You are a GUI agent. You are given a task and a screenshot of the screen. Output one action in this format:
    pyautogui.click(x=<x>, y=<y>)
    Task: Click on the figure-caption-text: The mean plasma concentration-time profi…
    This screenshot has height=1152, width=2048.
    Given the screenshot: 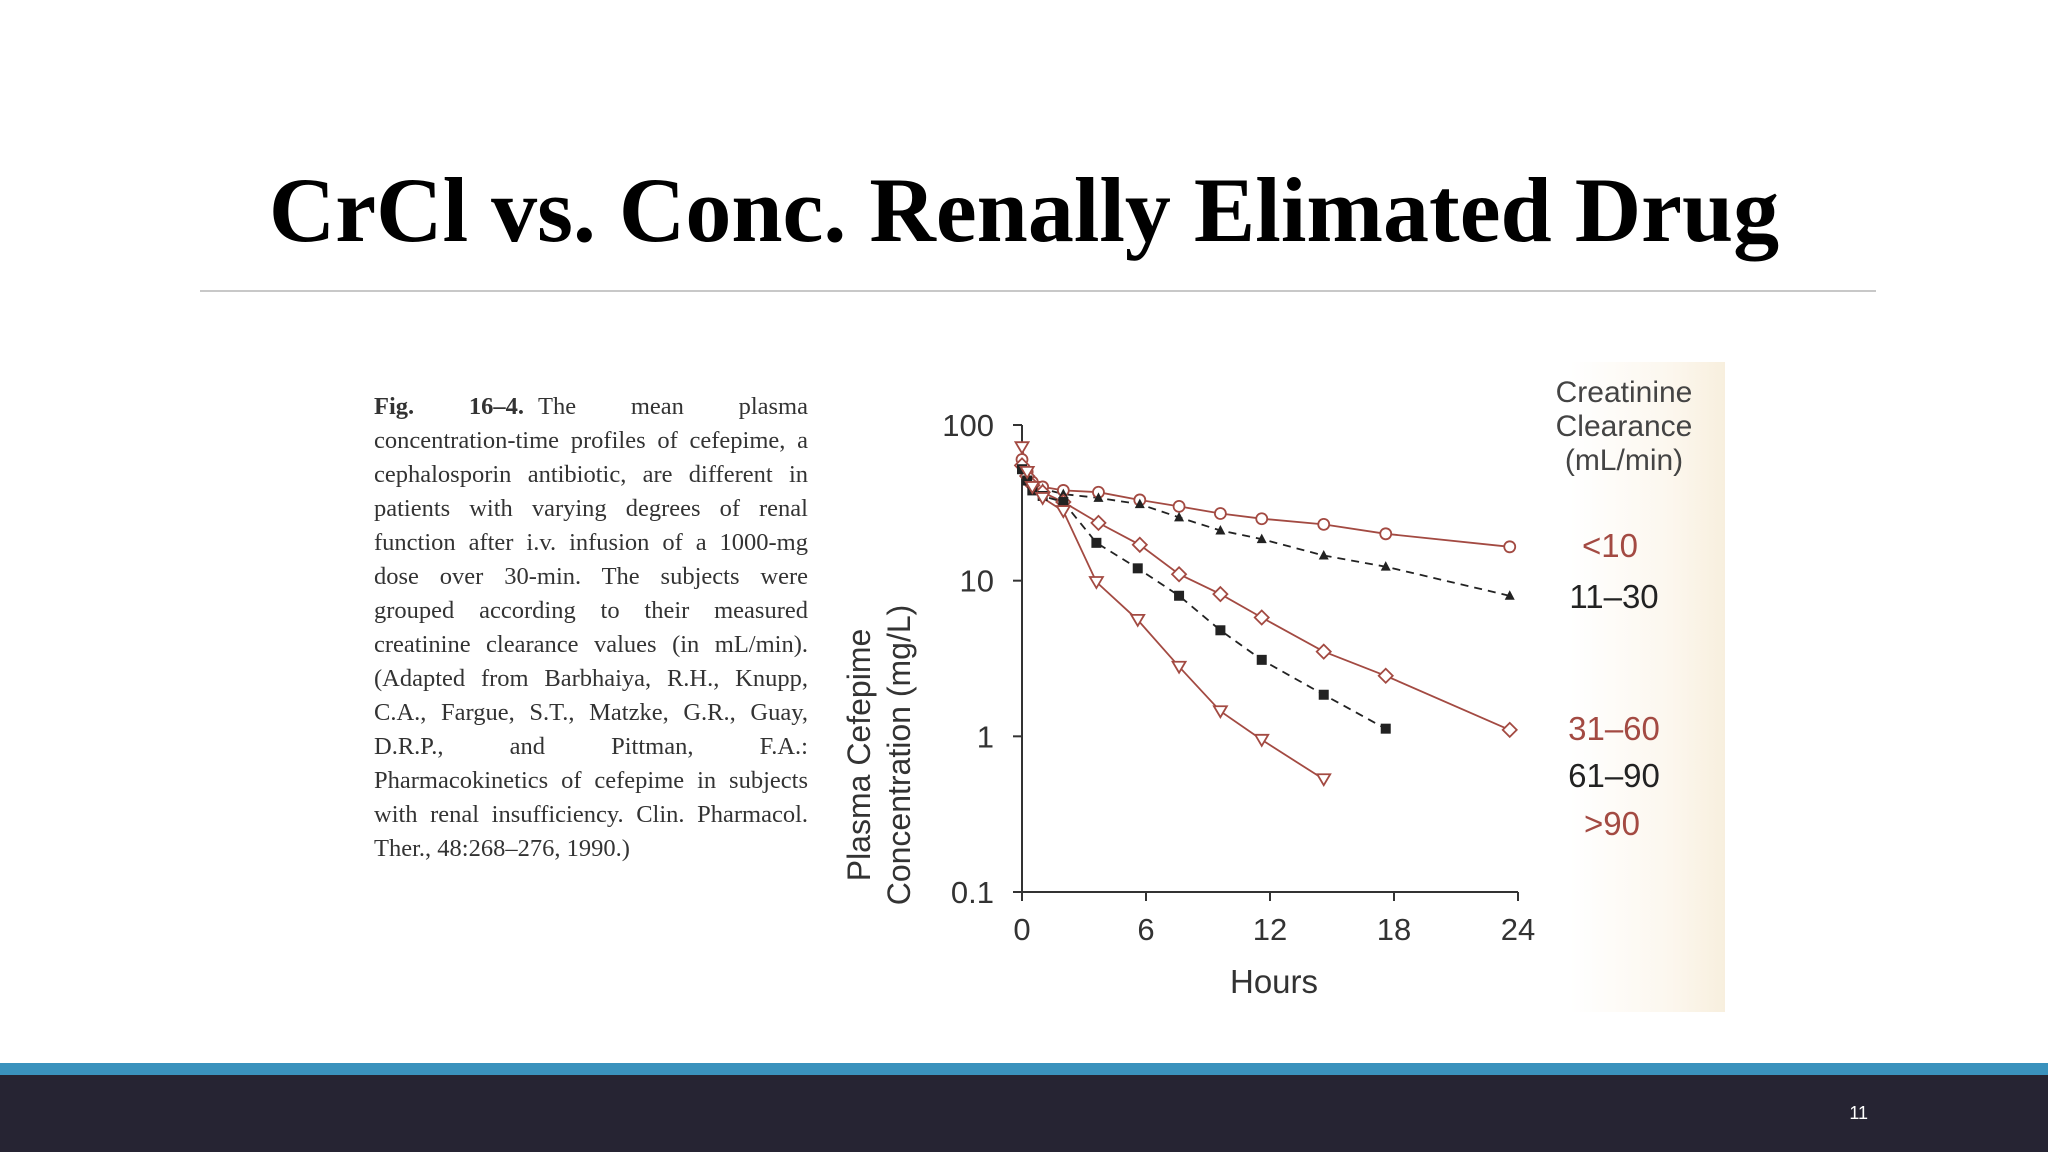 What is the action you would take?
    pyautogui.click(x=591, y=627)
    